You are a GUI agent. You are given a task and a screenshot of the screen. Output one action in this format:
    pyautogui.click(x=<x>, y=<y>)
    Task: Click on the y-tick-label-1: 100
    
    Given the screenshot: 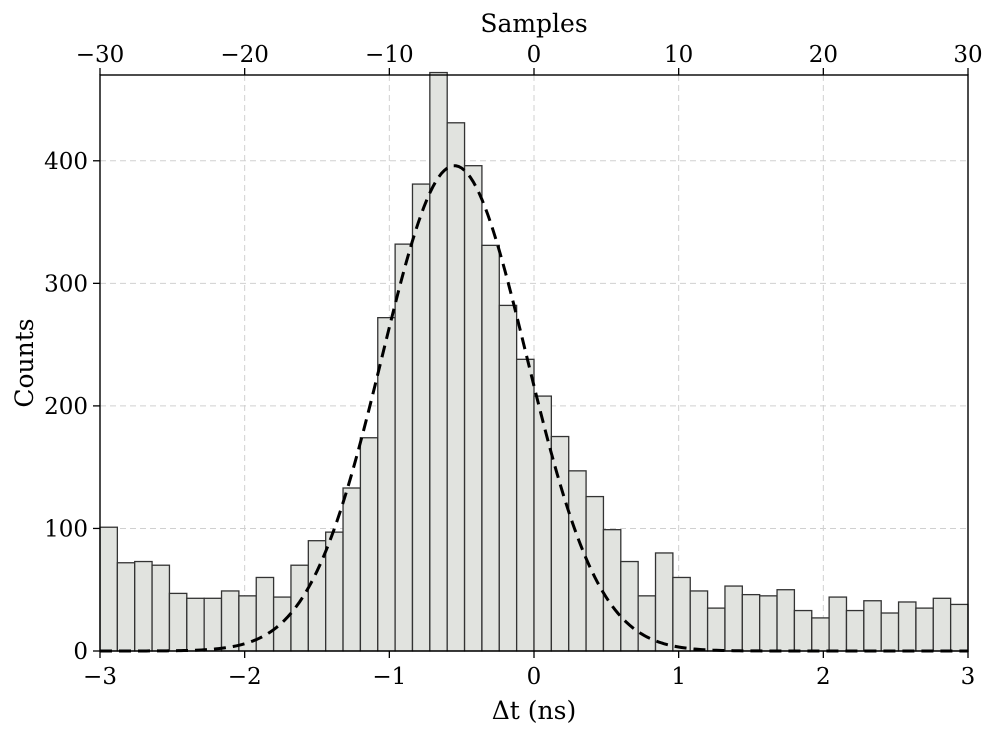 What is the action you would take?
    pyautogui.click(x=66, y=529)
    